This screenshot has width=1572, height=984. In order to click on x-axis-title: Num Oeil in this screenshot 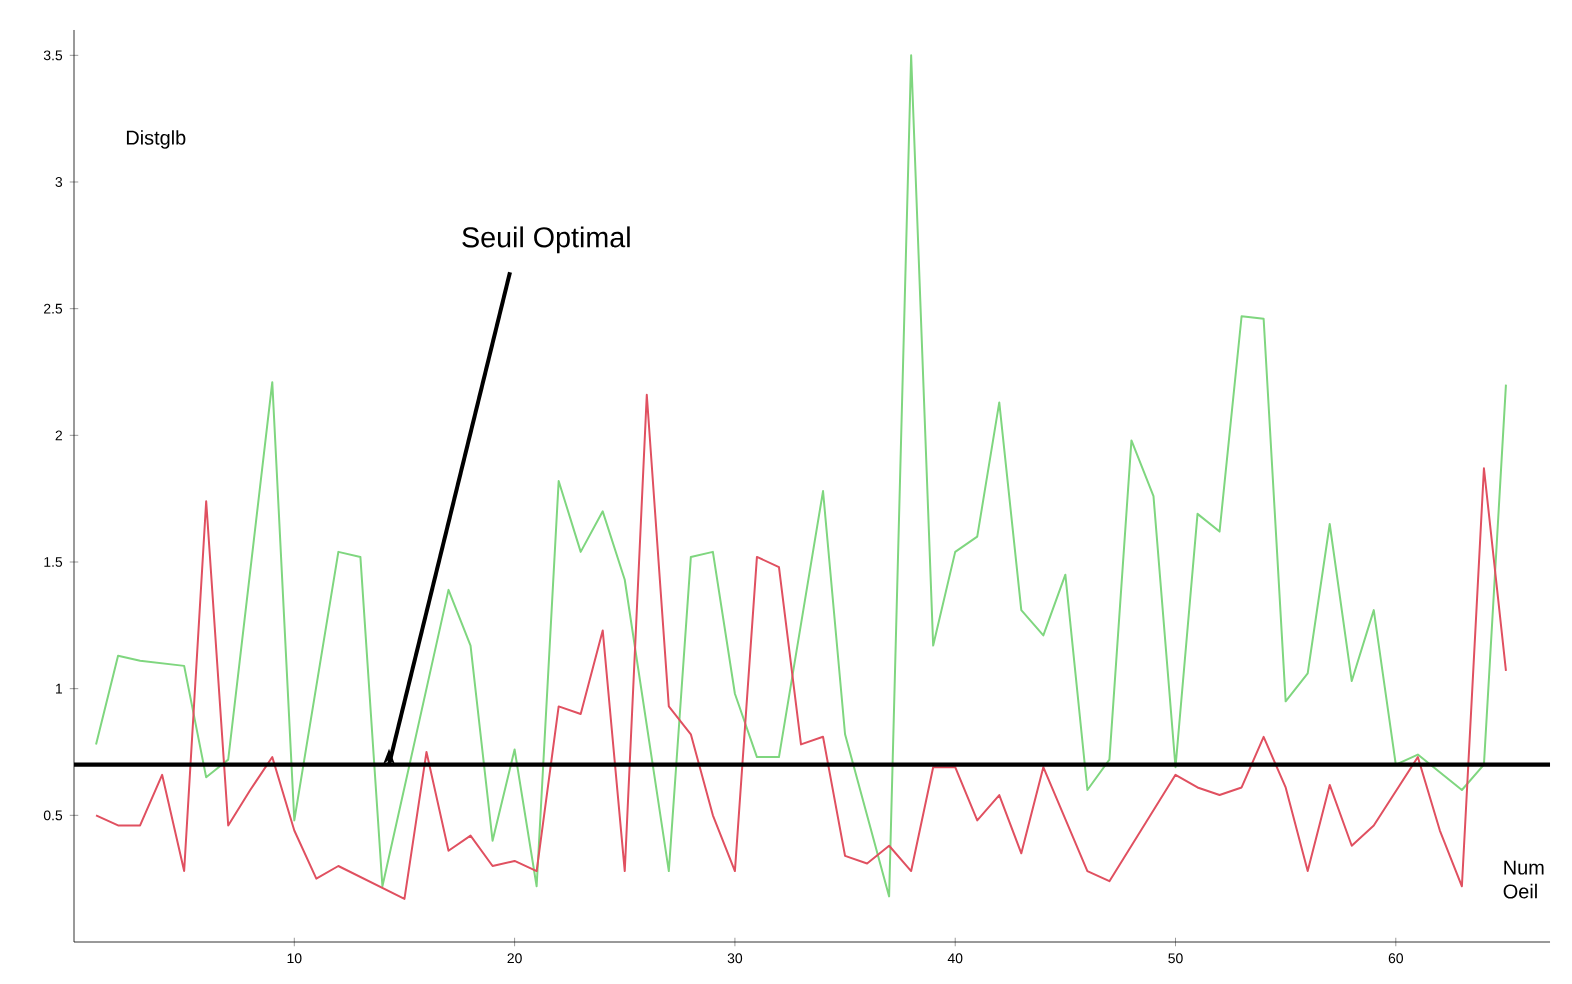, I will do `click(1523, 879)`.